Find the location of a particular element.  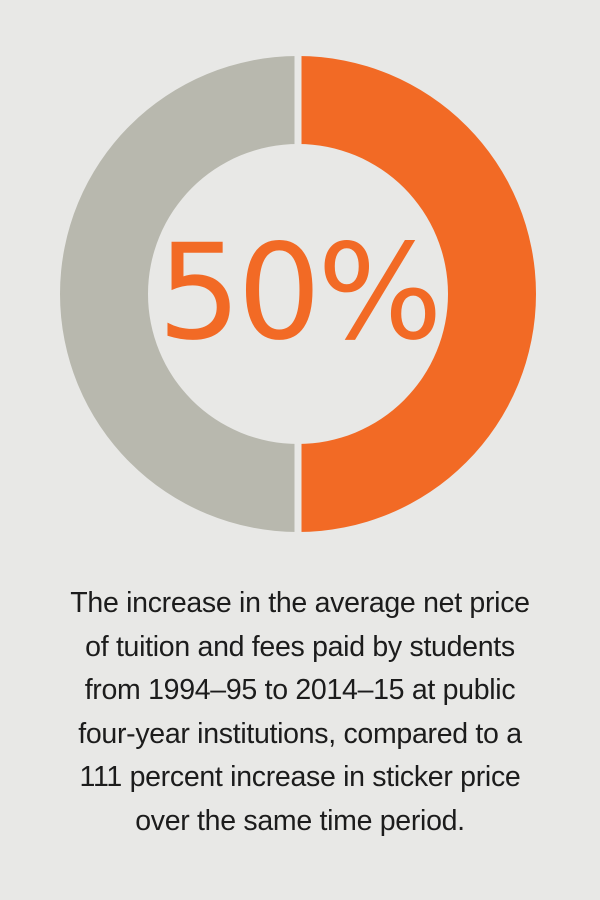

caption-line: 111 percent increase in sticker price is located at coordinates (300, 777).